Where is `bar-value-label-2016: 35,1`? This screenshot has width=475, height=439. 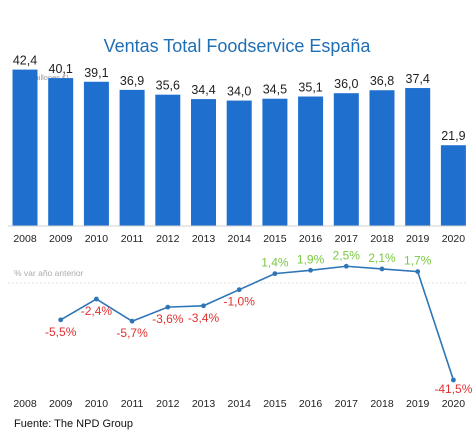 bar-value-label-2016: 35,1 is located at coordinates (310, 88).